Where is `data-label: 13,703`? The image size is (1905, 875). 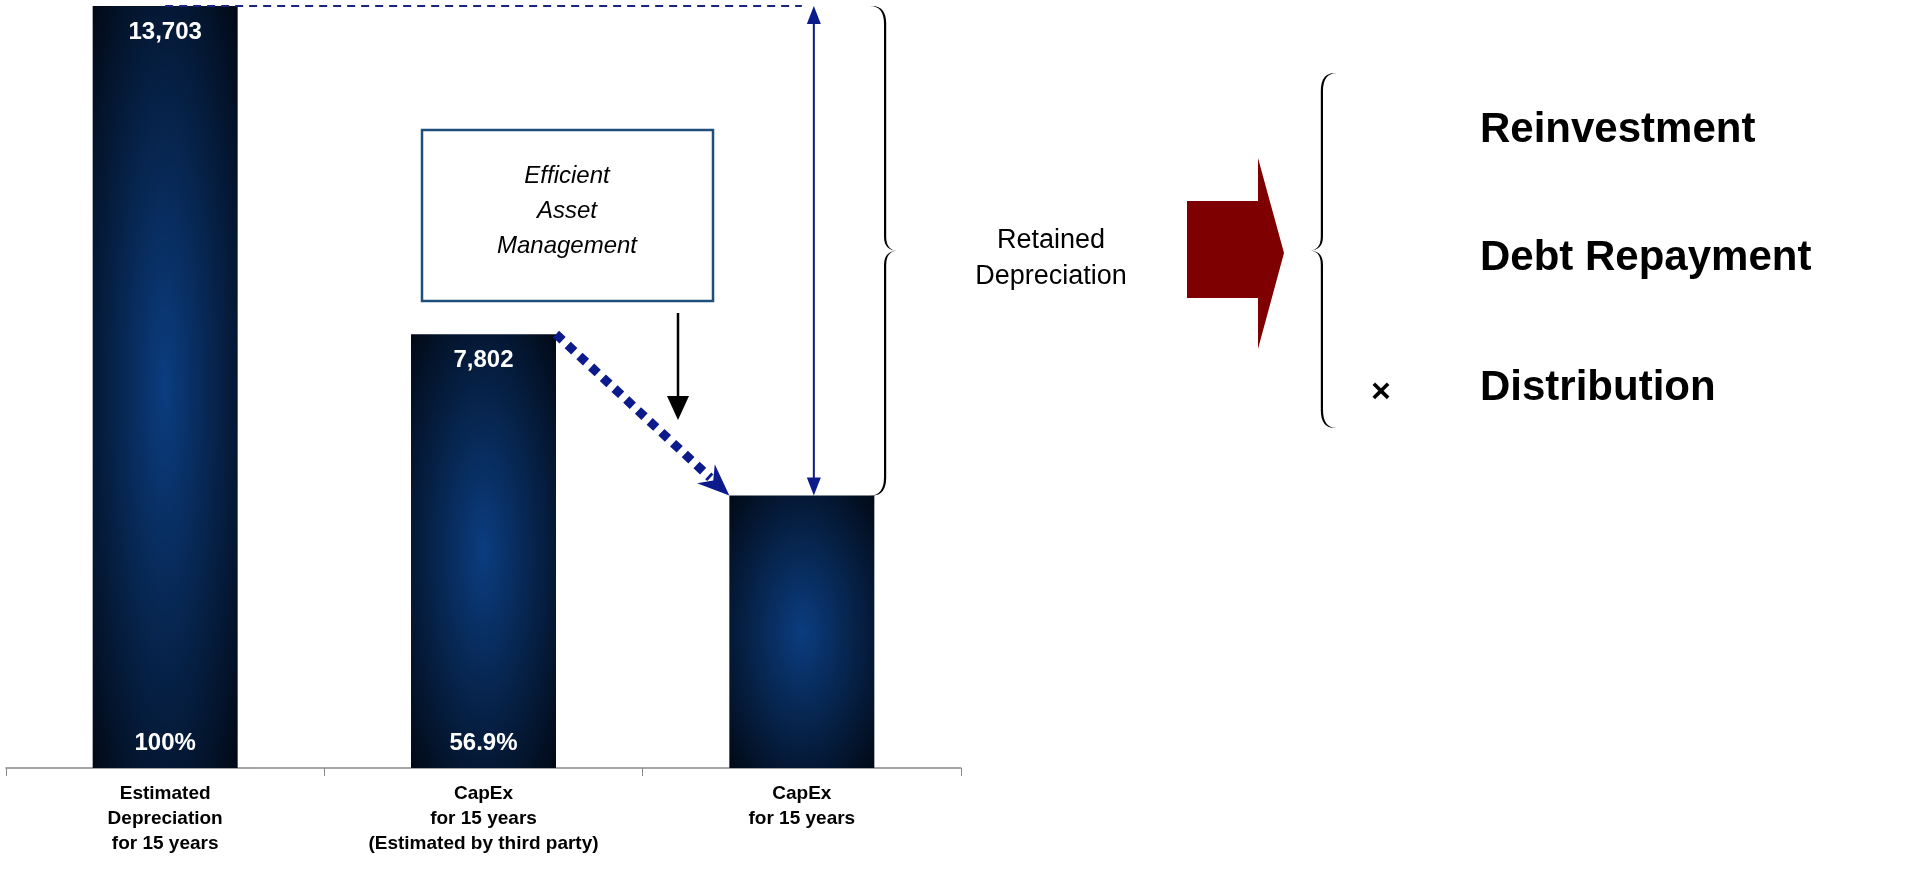
data-label: 13,703 is located at coordinates (165, 30).